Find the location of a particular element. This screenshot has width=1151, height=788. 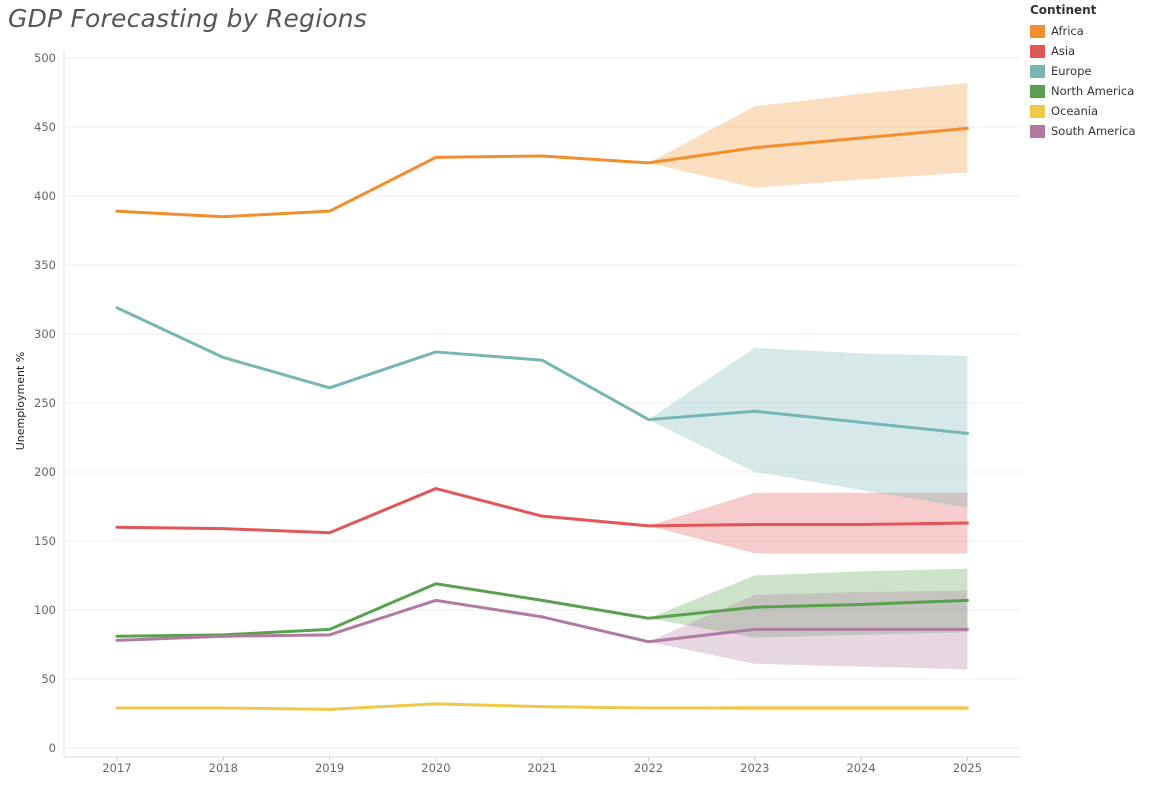

legend-item-africa: Africa is located at coordinates (1083, 31).